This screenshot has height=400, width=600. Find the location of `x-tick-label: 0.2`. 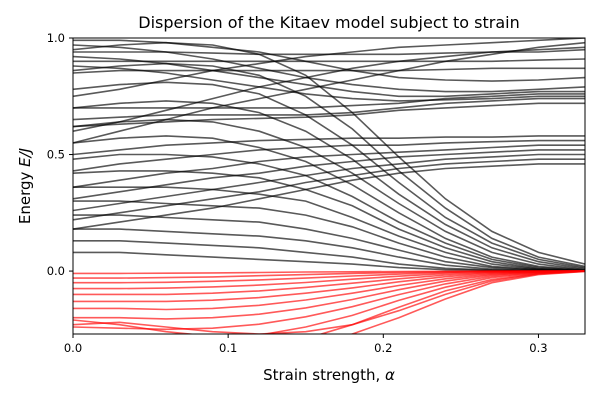

x-tick-label: 0.2 is located at coordinates (383, 348).